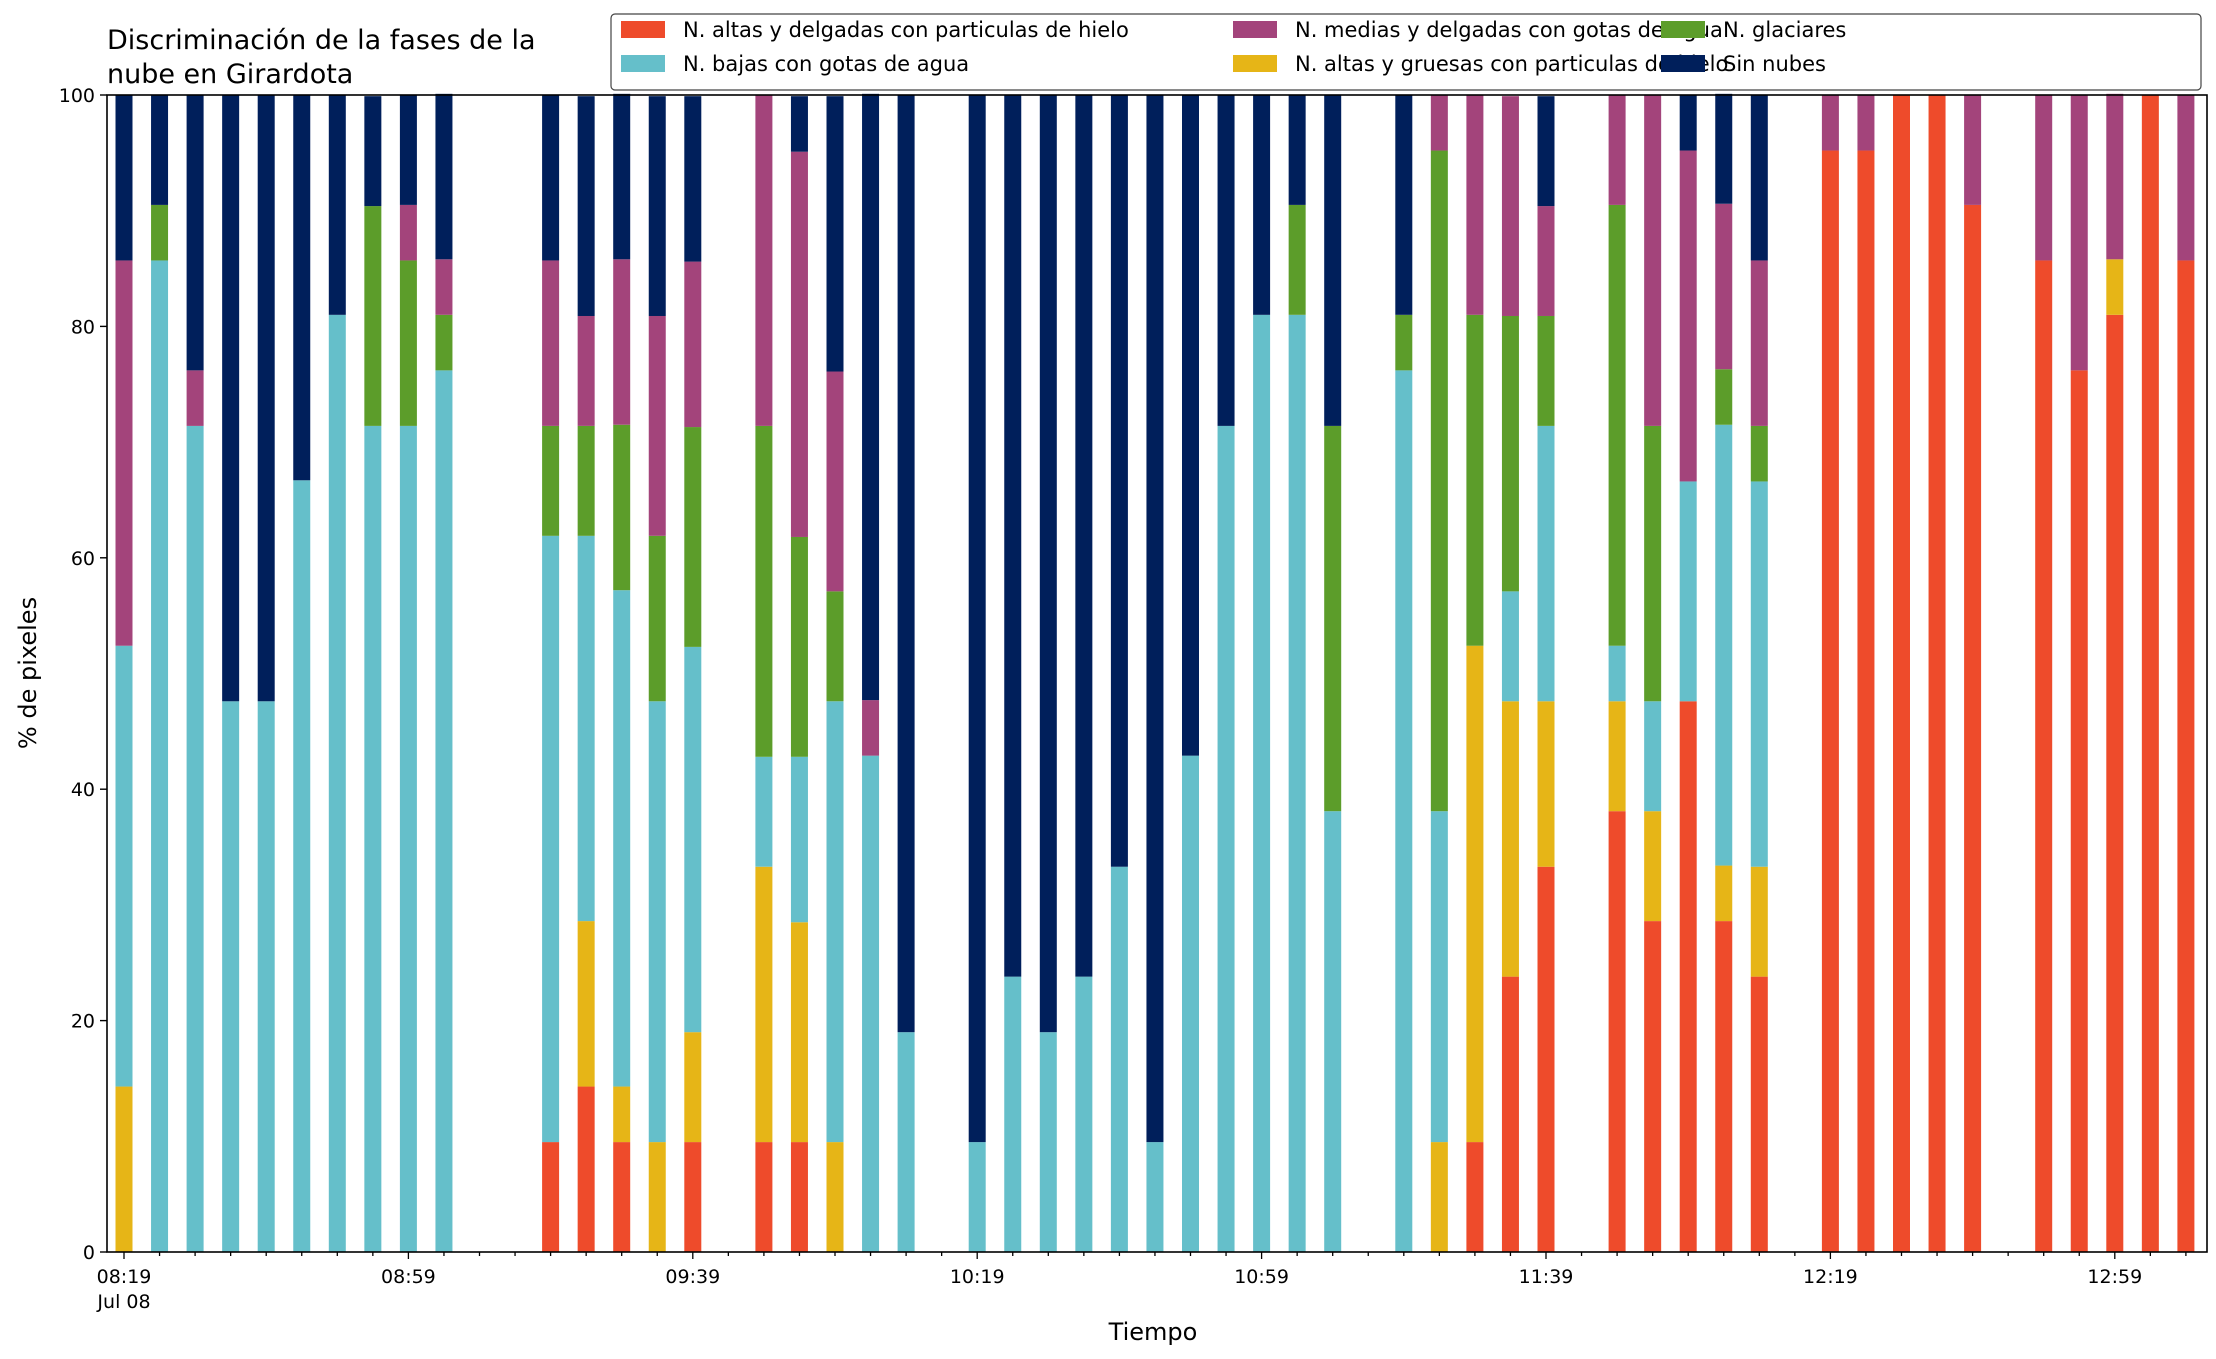 The image size is (2216, 1359). Describe the element at coordinates (1774, 64) in the screenshot. I see `legend-label: Sin nubes` at that location.